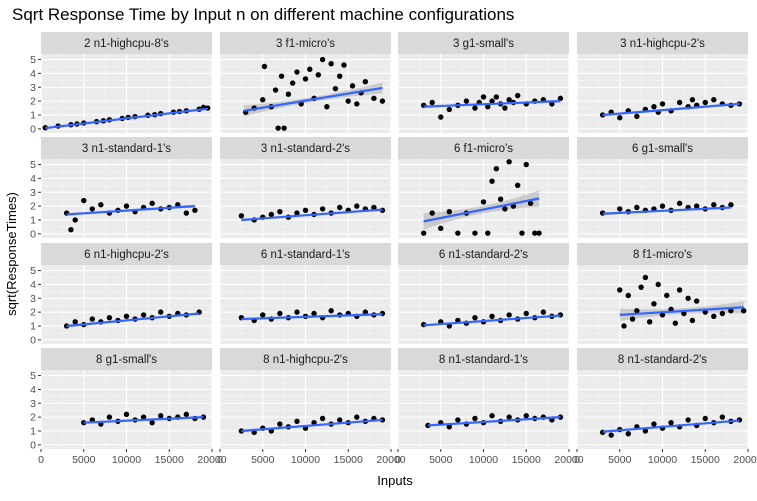  I want to click on x-tick-label: 0, so click(41, 460).